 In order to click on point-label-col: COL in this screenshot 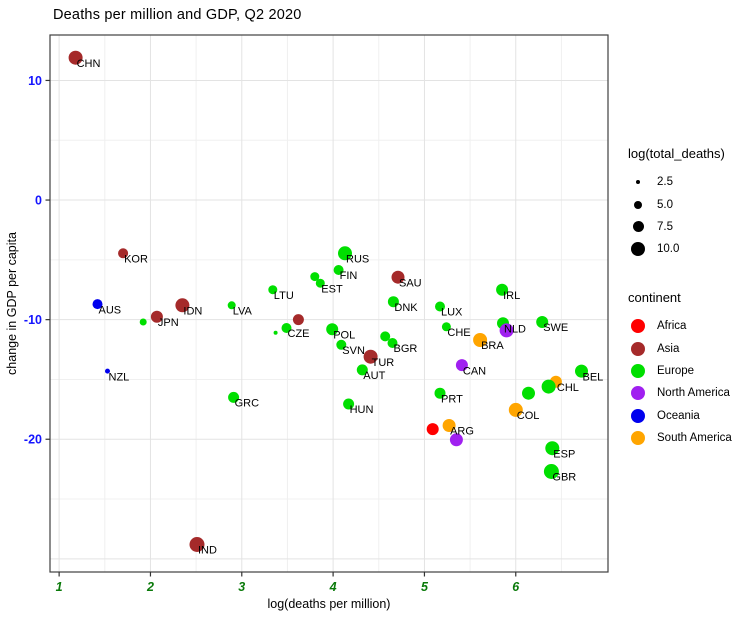, I will do `click(528, 416)`.